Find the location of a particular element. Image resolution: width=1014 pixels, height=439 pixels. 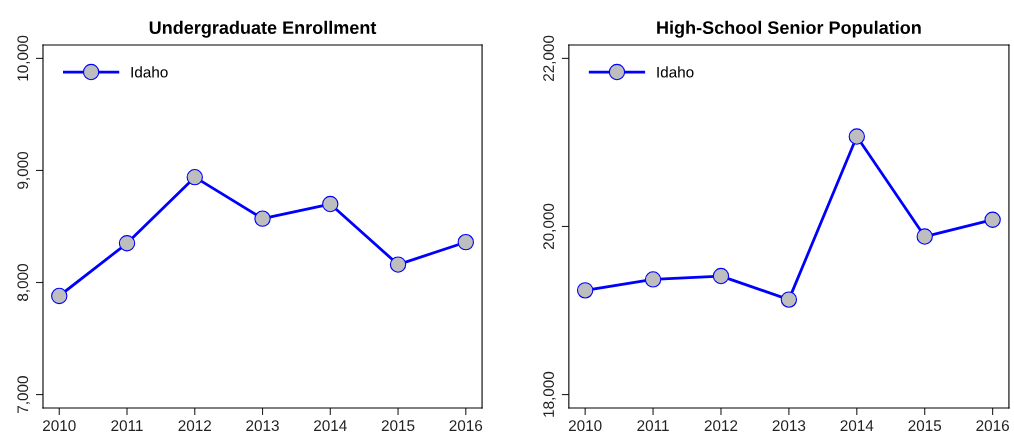

y-tick-label: 22,000 is located at coordinates (549, 58).